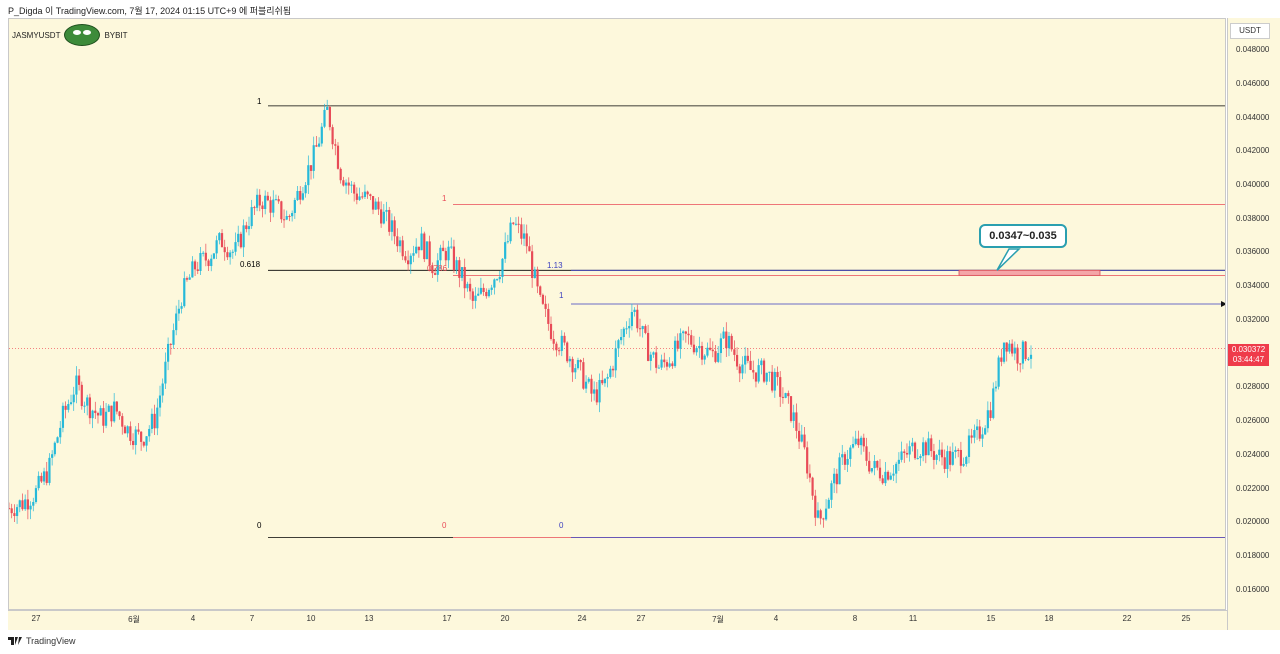 This screenshot has height=654, width=1280. What do you see at coordinates (1223, 304) in the screenshot?
I see `level-arrow-marker` at bounding box center [1223, 304].